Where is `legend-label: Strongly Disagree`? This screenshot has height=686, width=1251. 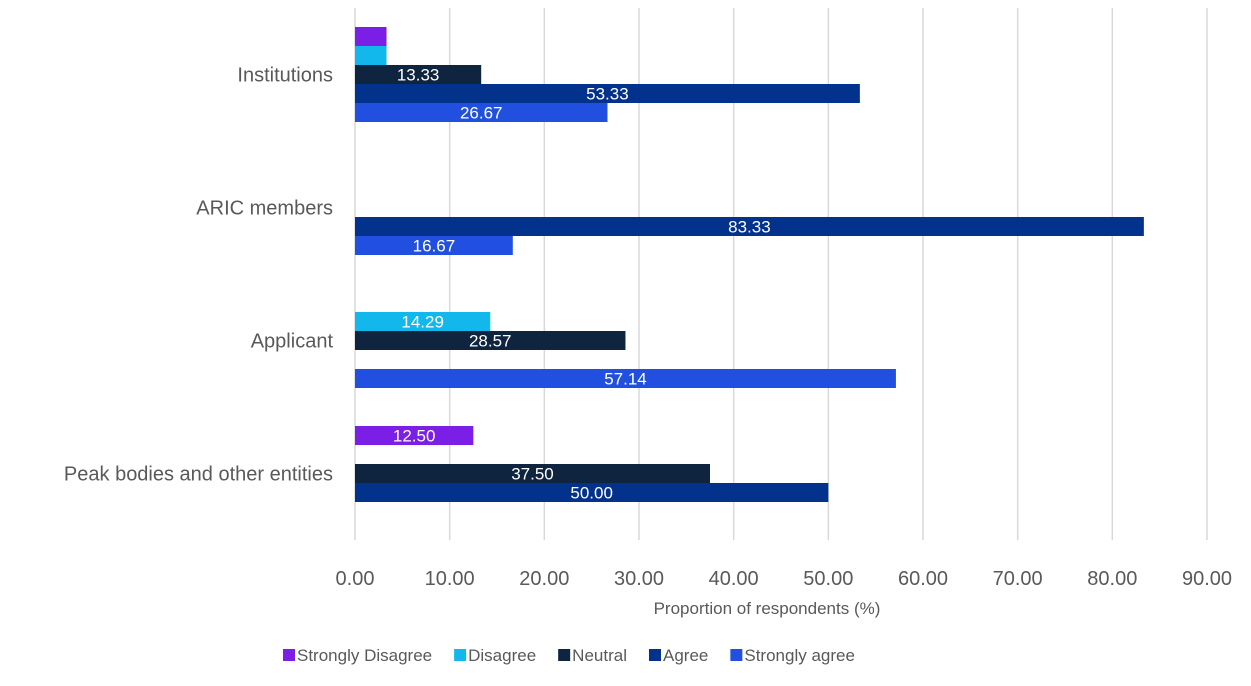 legend-label: Strongly Disagree is located at coordinates (364, 655).